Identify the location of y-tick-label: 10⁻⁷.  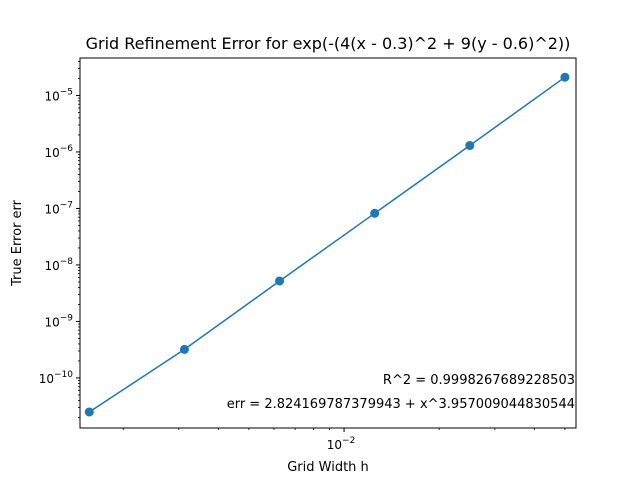
(58, 208).